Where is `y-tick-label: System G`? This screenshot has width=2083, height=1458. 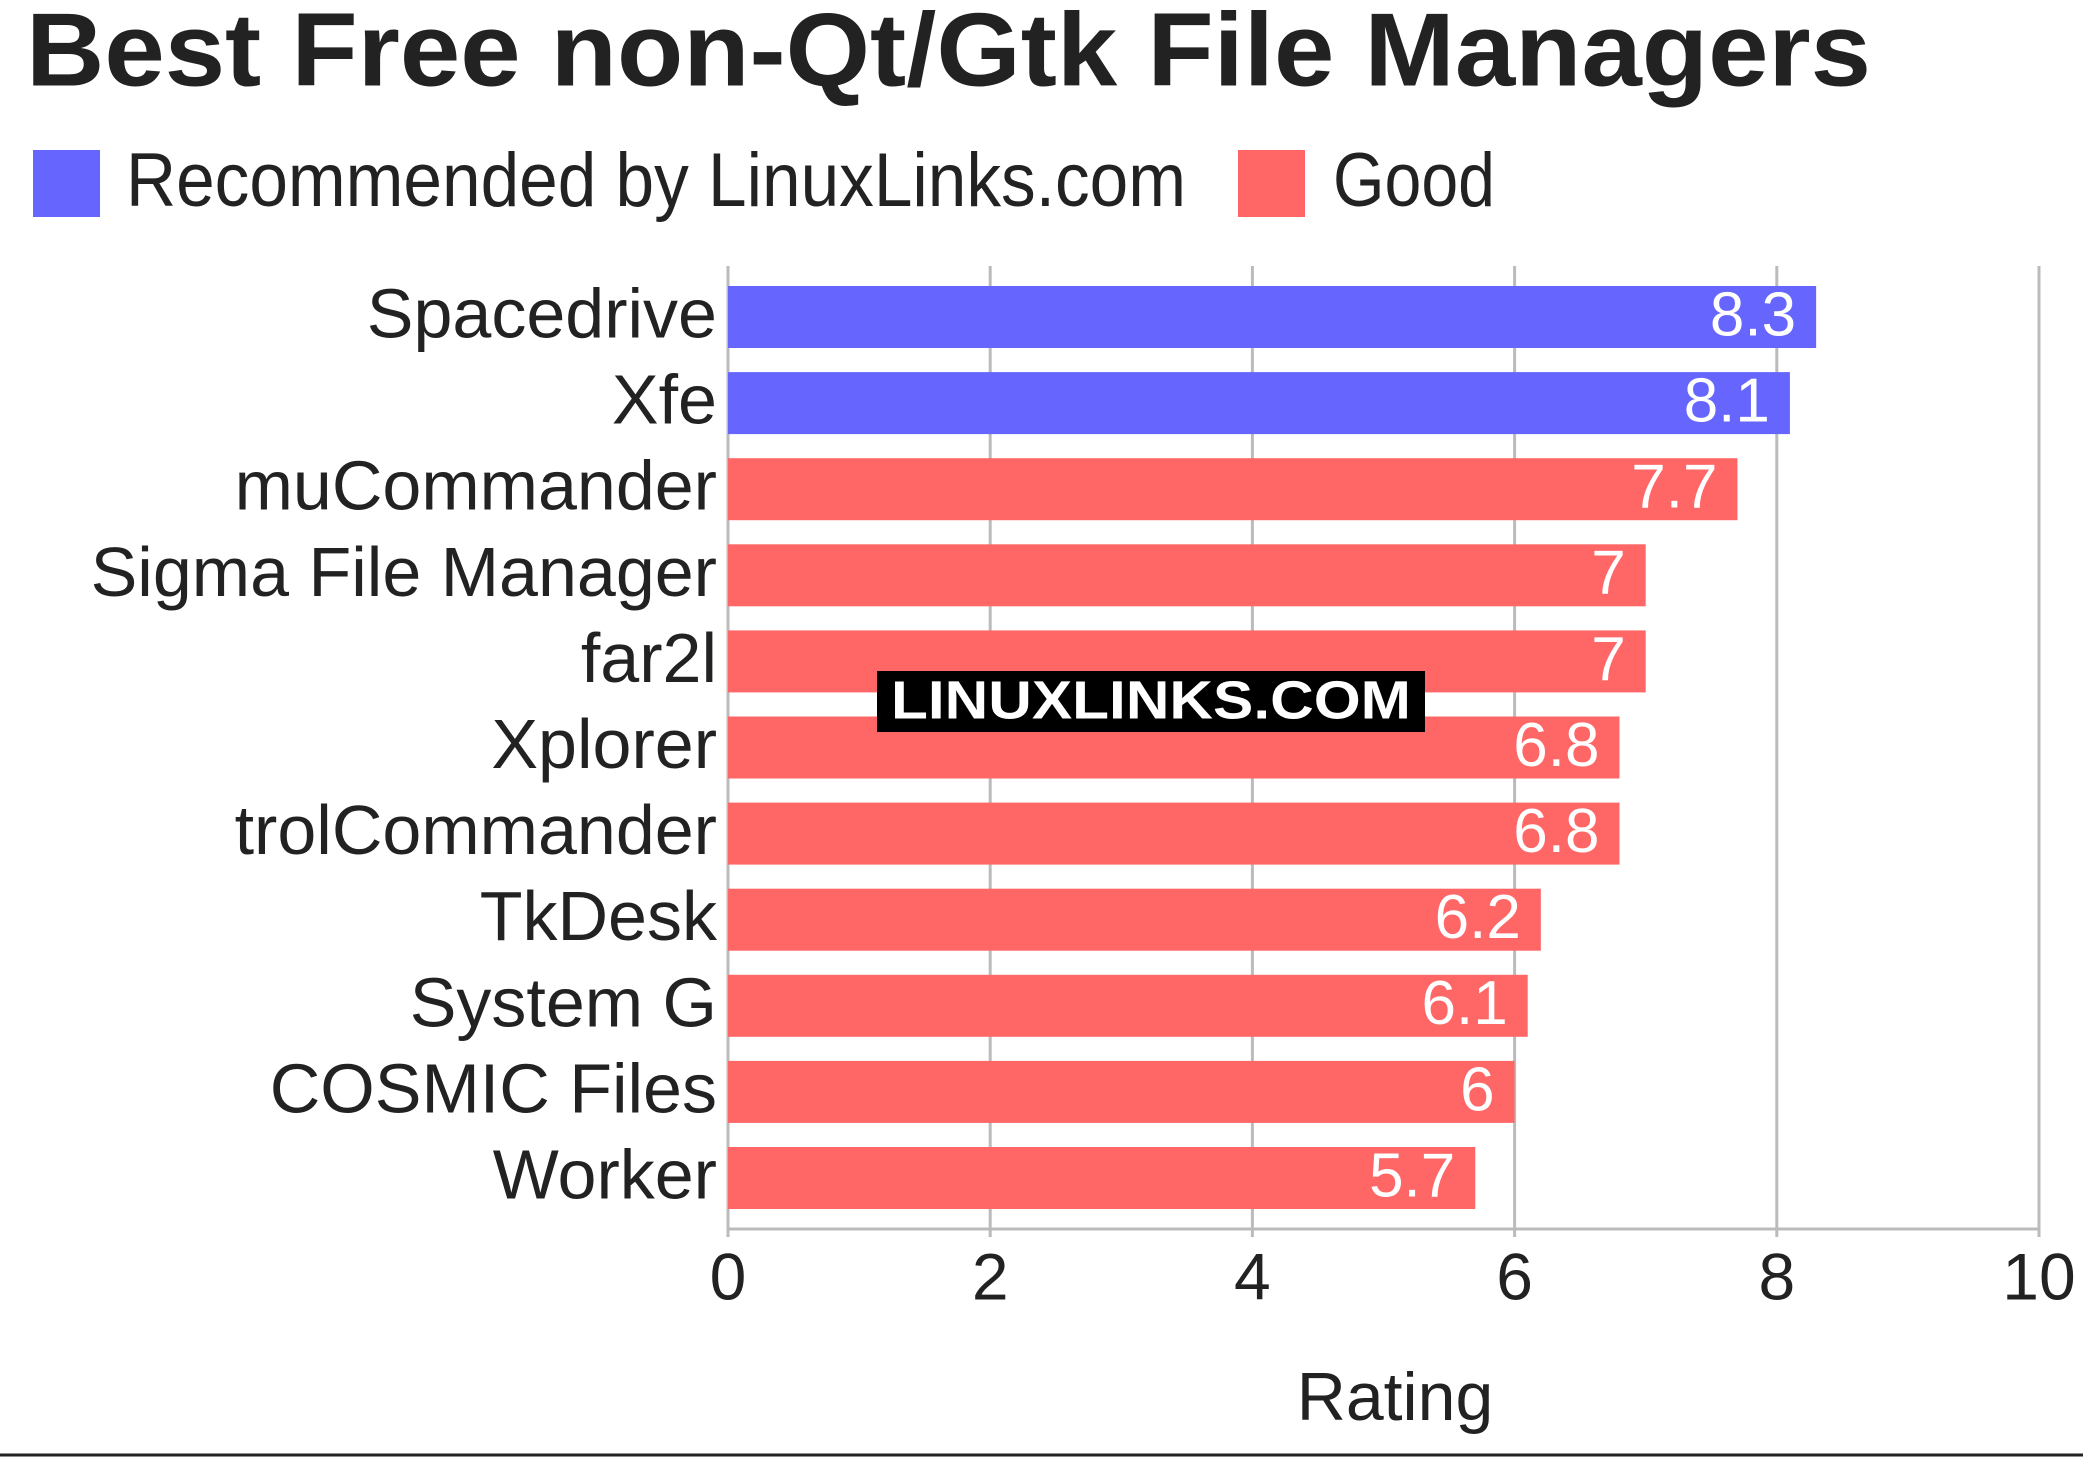
y-tick-label: System G is located at coordinates (563, 1002).